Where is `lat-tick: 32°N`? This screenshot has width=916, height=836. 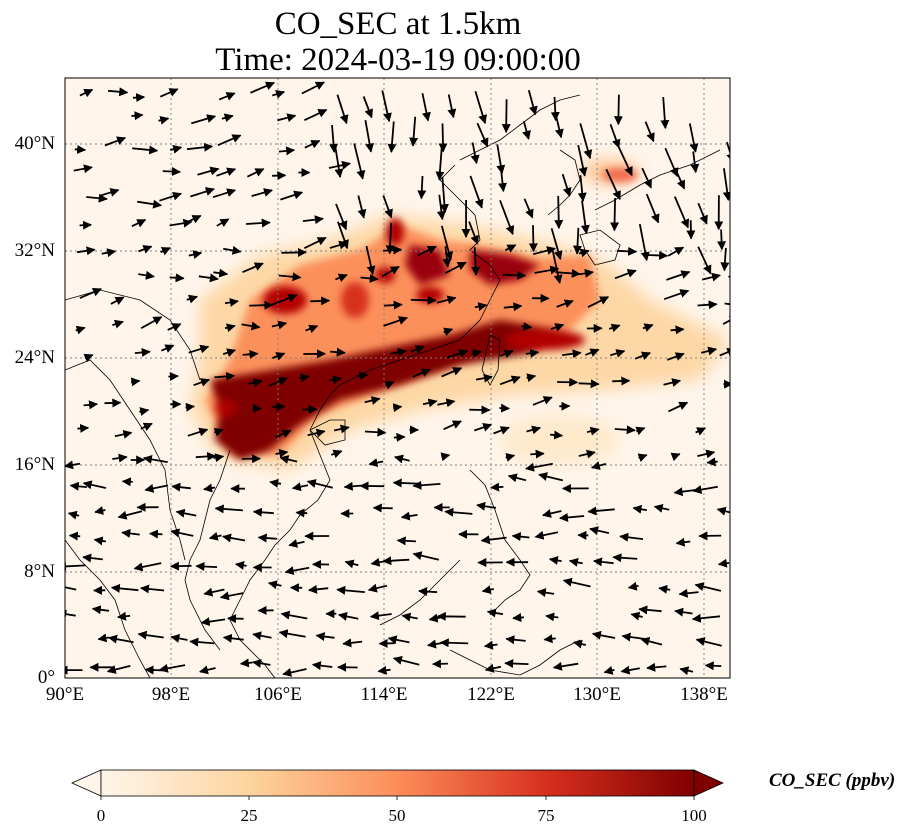 lat-tick: 32°N is located at coordinates (34, 250).